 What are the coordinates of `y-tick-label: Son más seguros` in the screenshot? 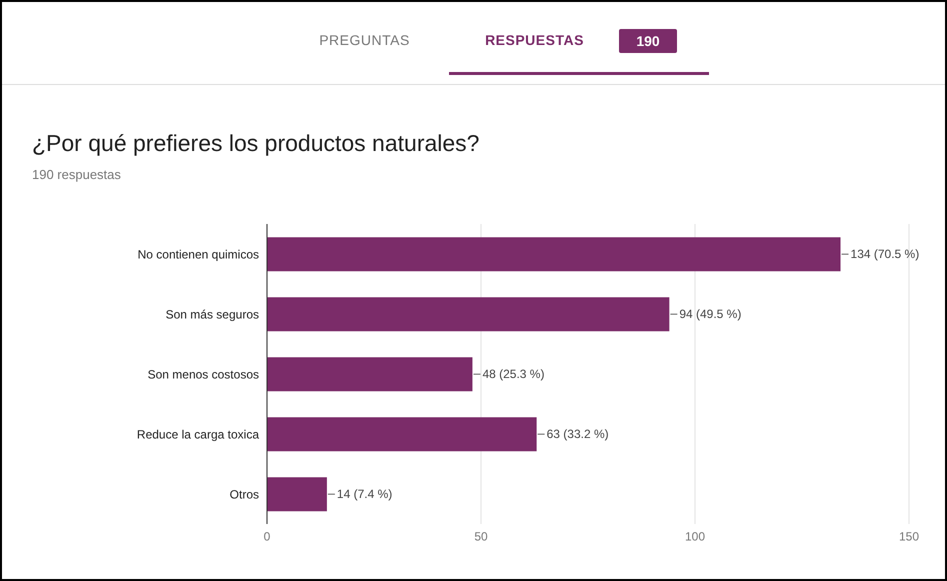 It's located at (212, 314).